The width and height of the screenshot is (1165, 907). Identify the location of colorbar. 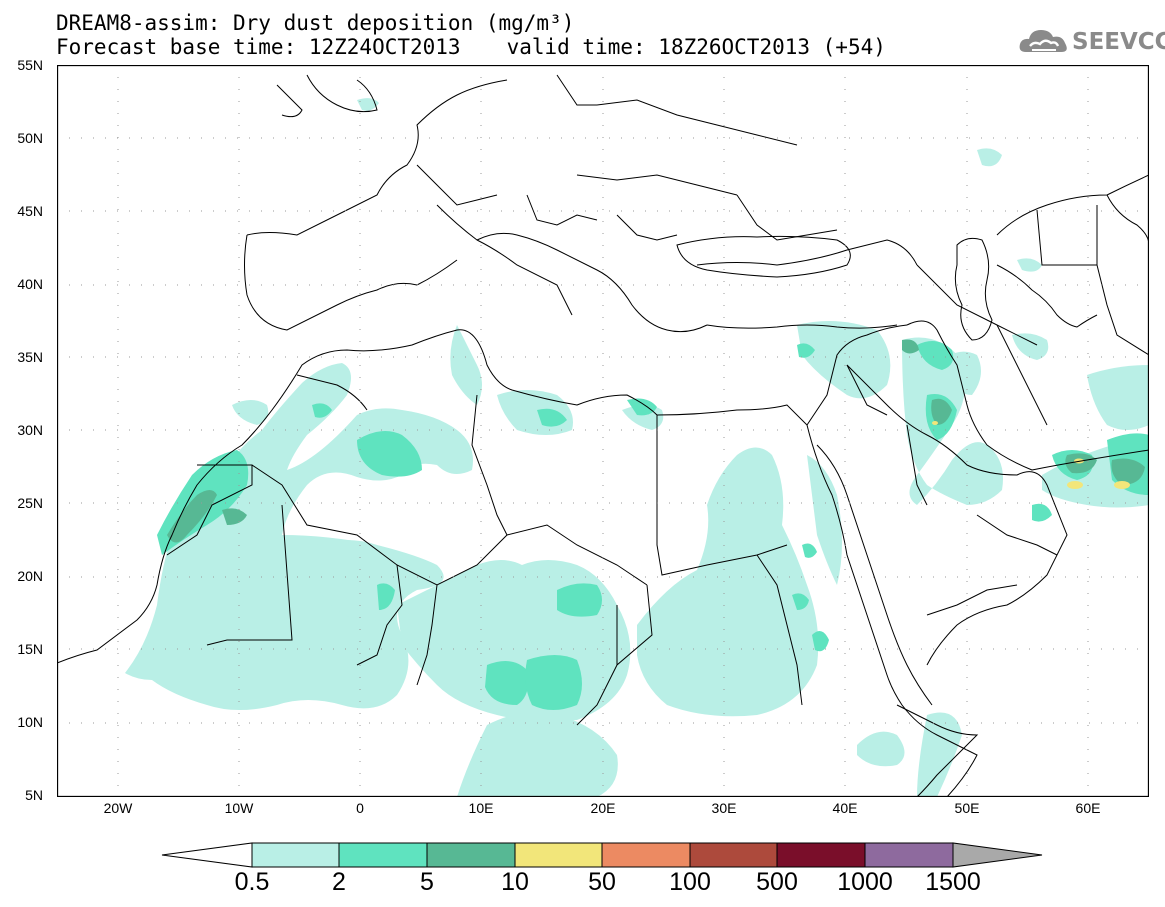
(602, 855).